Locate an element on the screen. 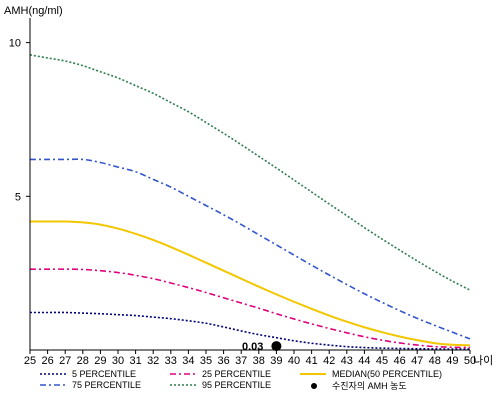 This screenshot has height=400, width=500. x-tick-label: 37 is located at coordinates (241, 361).